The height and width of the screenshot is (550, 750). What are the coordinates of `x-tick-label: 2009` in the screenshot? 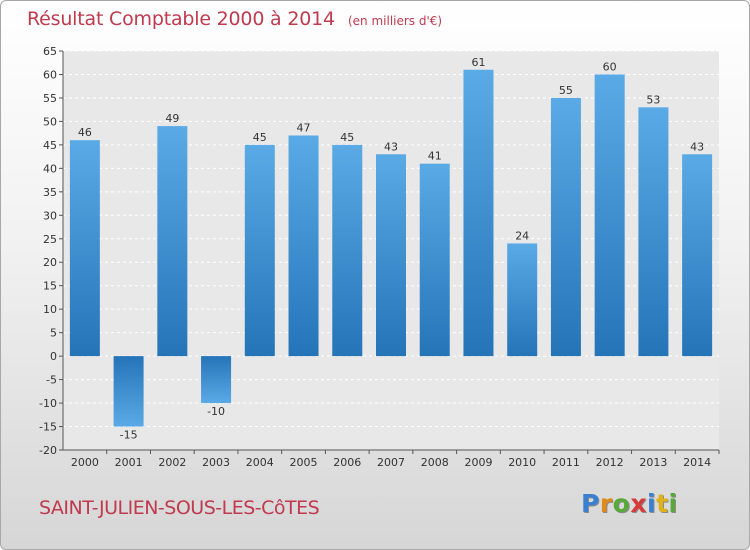 It's located at (478, 462).